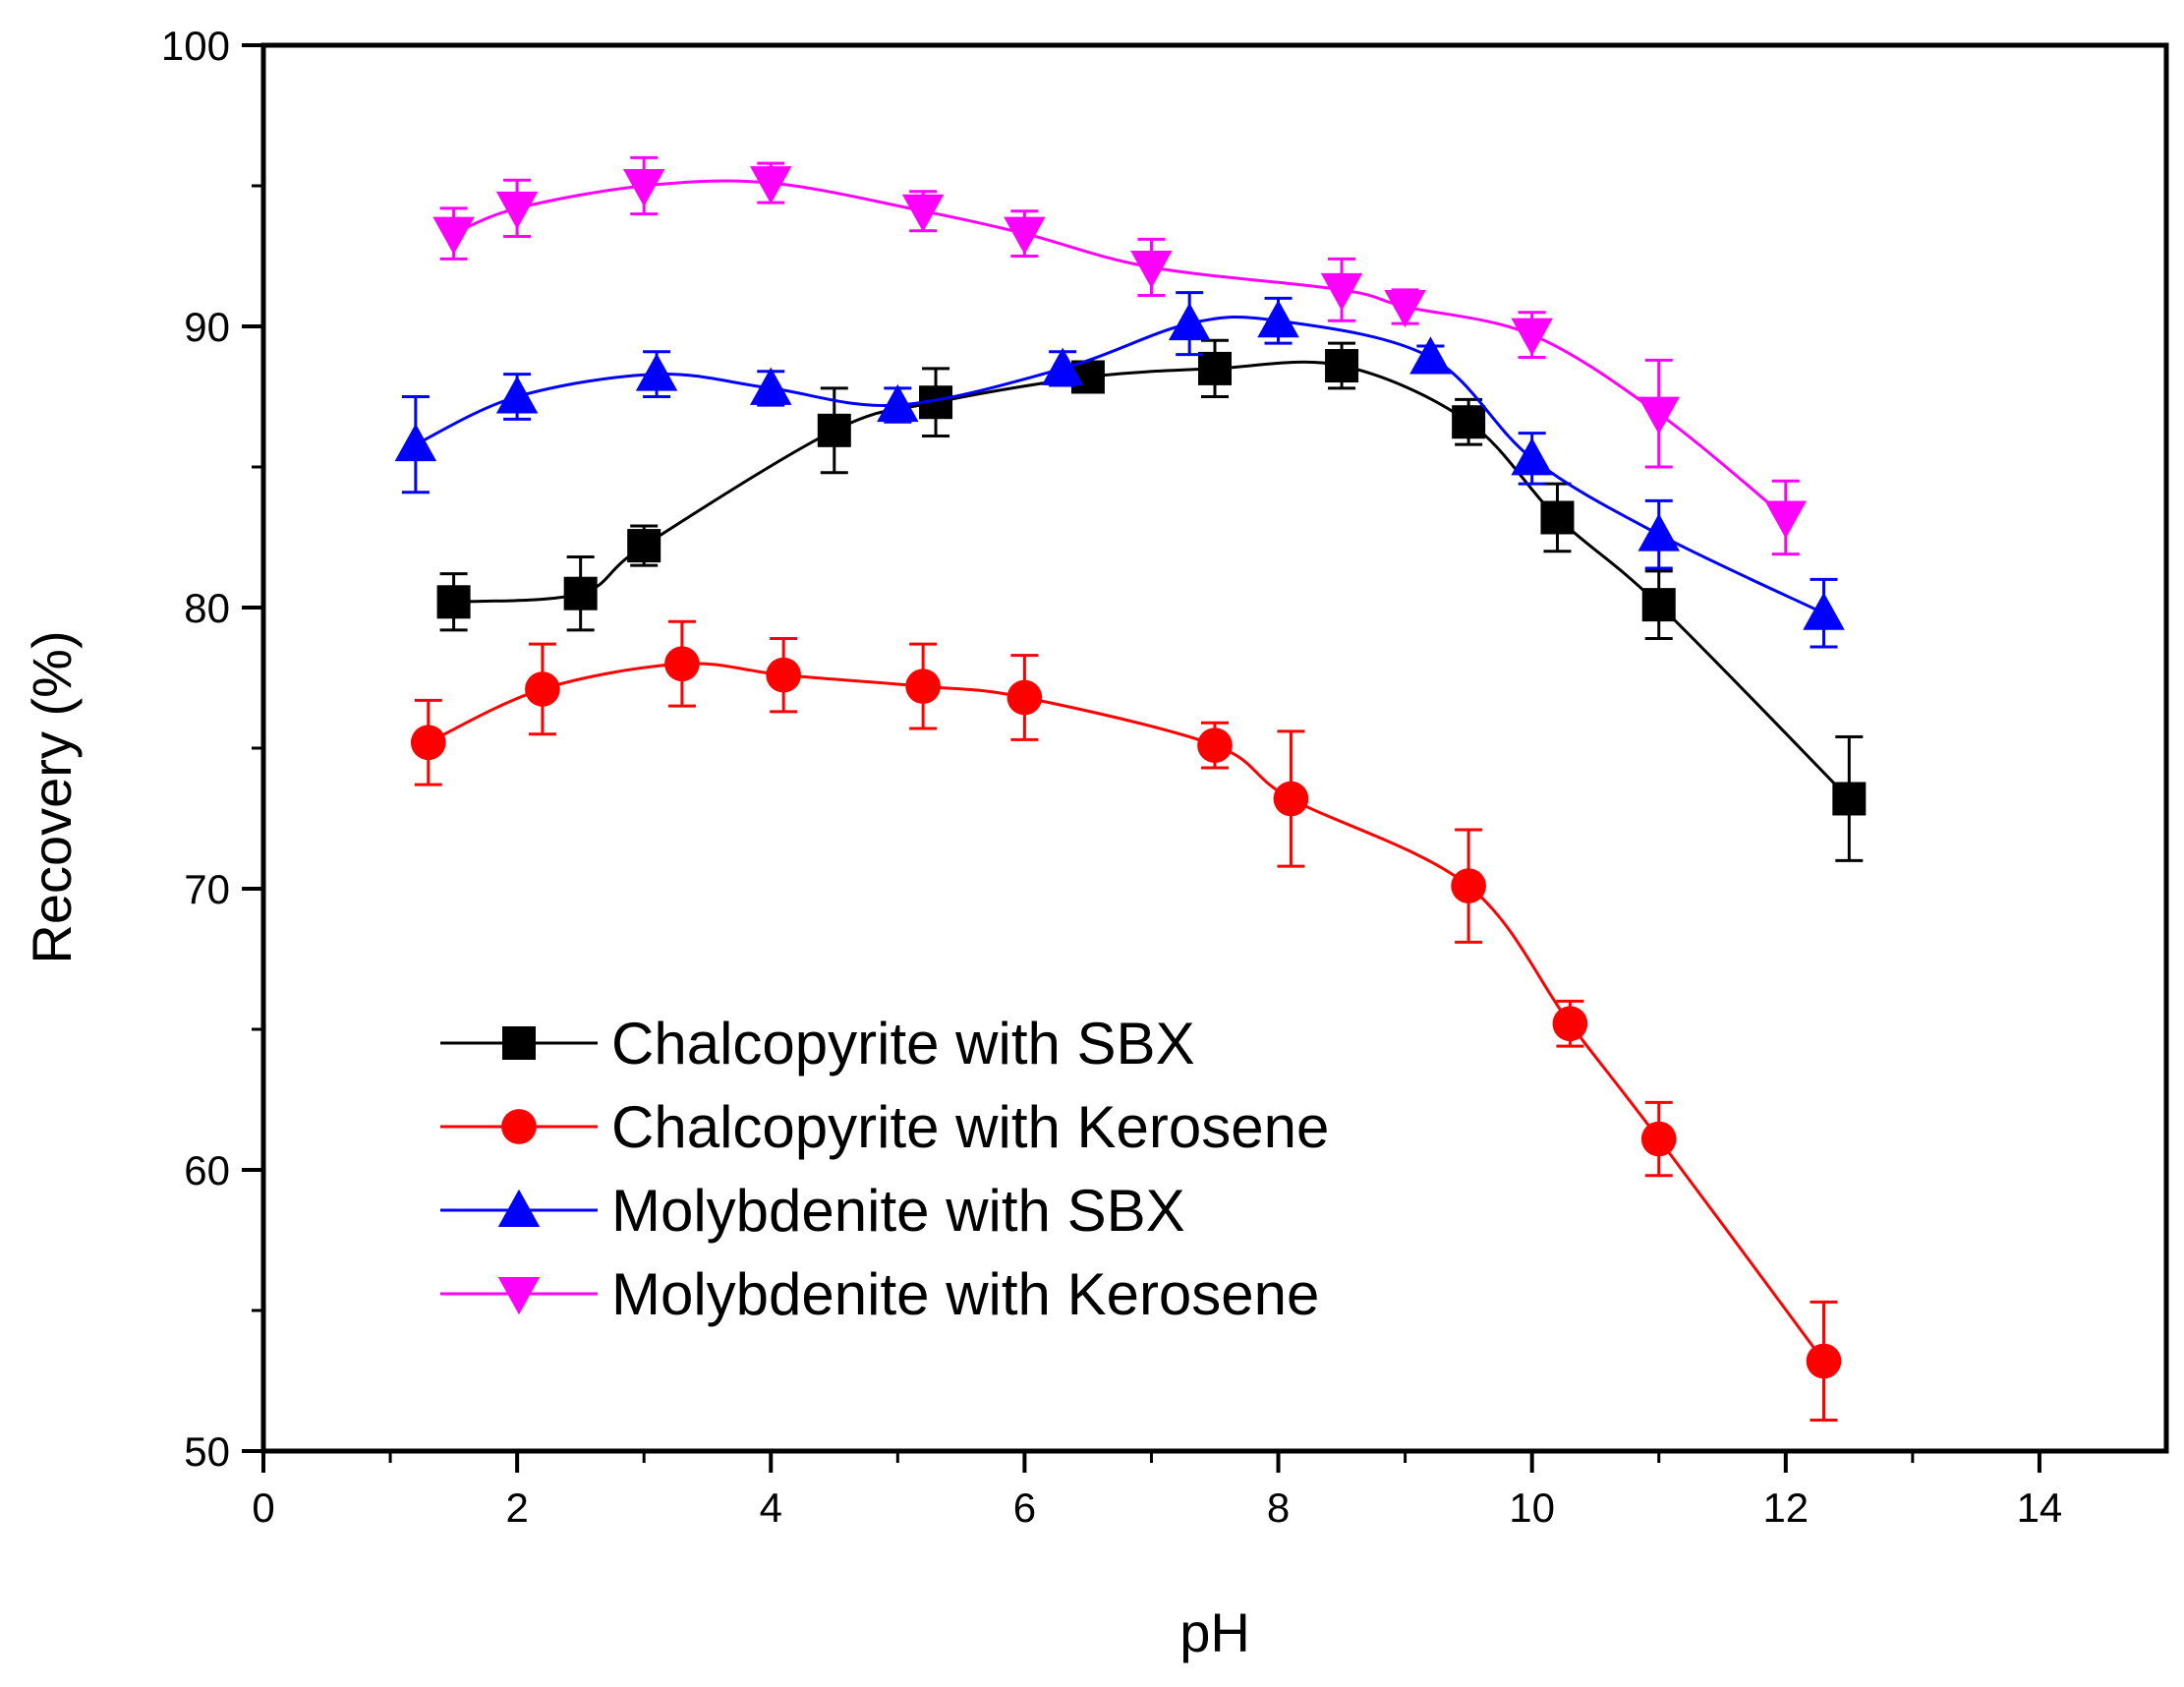 The height and width of the screenshot is (1687, 2184). Describe the element at coordinates (970, 1127) in the screenshot. I see `legend-label: Chalcopyrite with Kerosene` at that location.